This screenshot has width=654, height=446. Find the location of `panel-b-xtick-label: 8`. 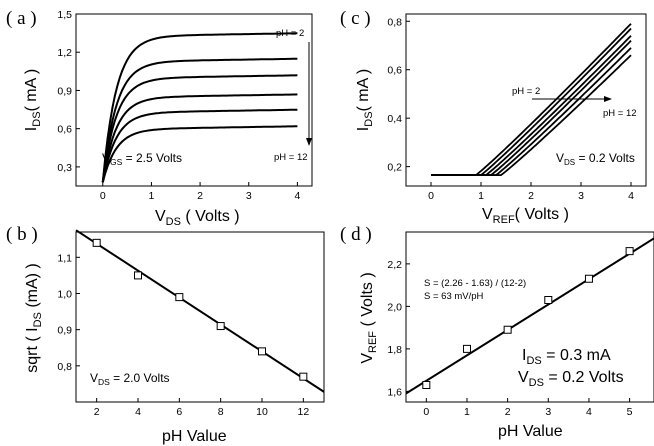

panel-b-xtick-label: 8 is located at coordinates (221, 412).